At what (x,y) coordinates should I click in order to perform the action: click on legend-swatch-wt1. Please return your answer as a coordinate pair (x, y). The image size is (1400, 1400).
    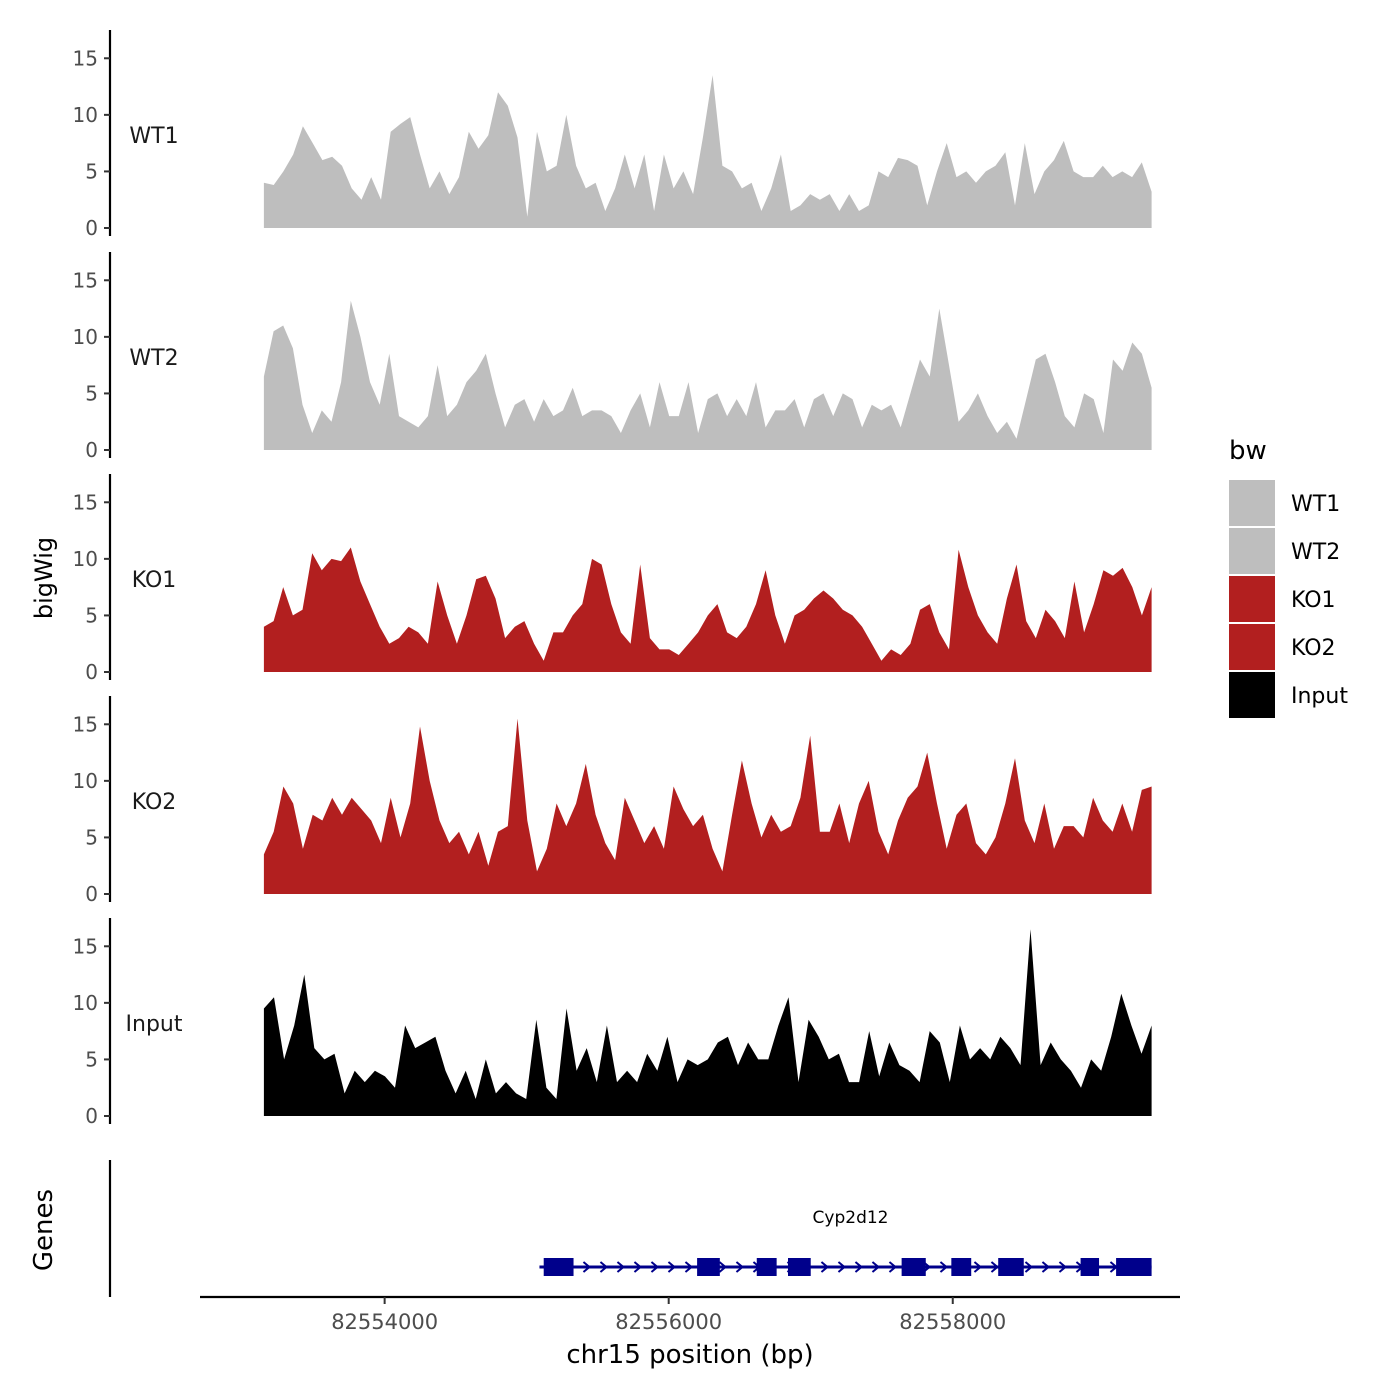
    Looking at the image, I should click on (1252, 503).